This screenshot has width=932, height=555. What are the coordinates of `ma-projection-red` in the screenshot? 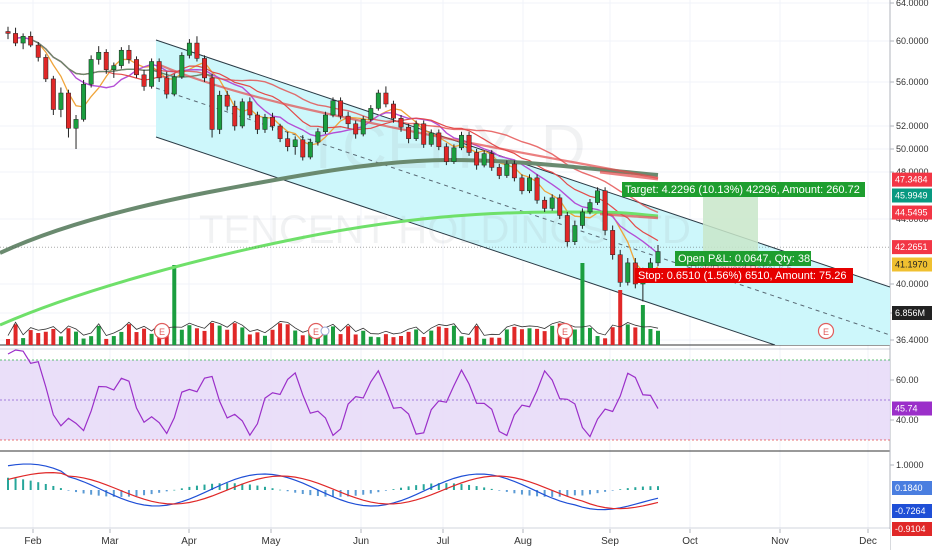 It's located at (629, 175).